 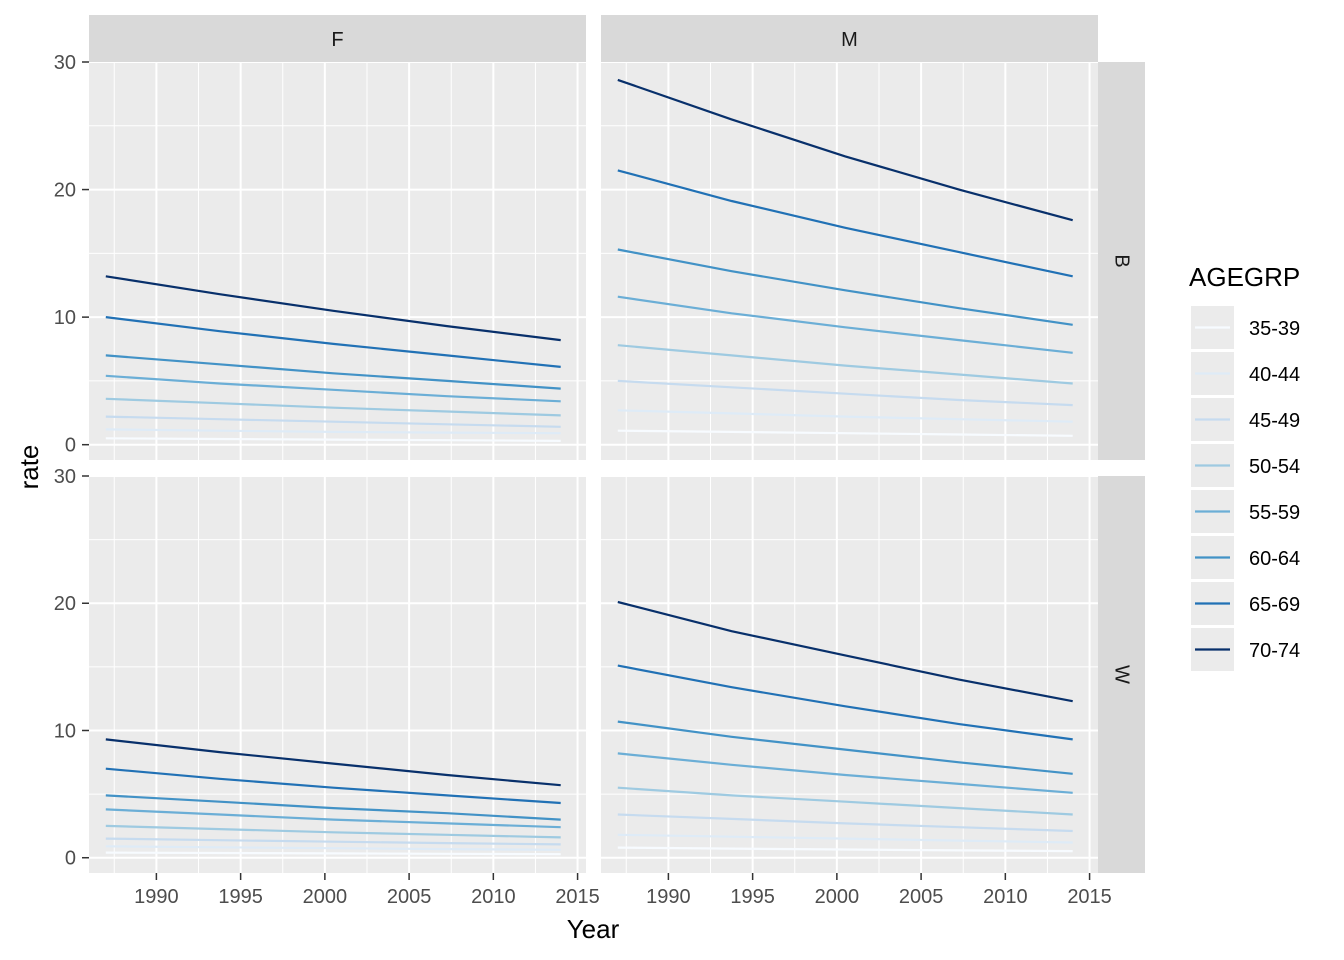 What do you see at coordinates (1274, 375) in the screenshot?
I see `legend-label: 40-44` at bounding box center [1274, 375].